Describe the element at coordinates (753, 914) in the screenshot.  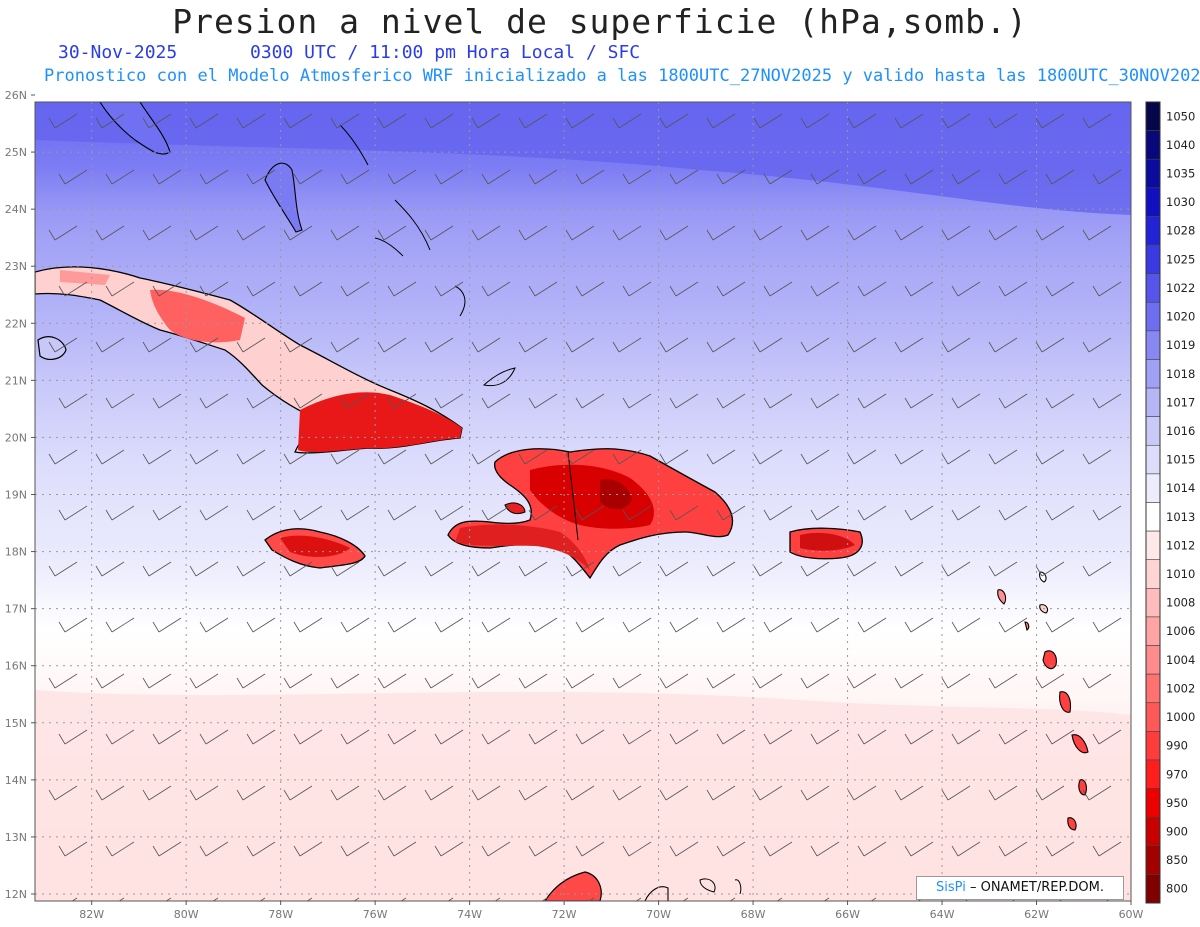
I see `lon-label: 68W` at that location.